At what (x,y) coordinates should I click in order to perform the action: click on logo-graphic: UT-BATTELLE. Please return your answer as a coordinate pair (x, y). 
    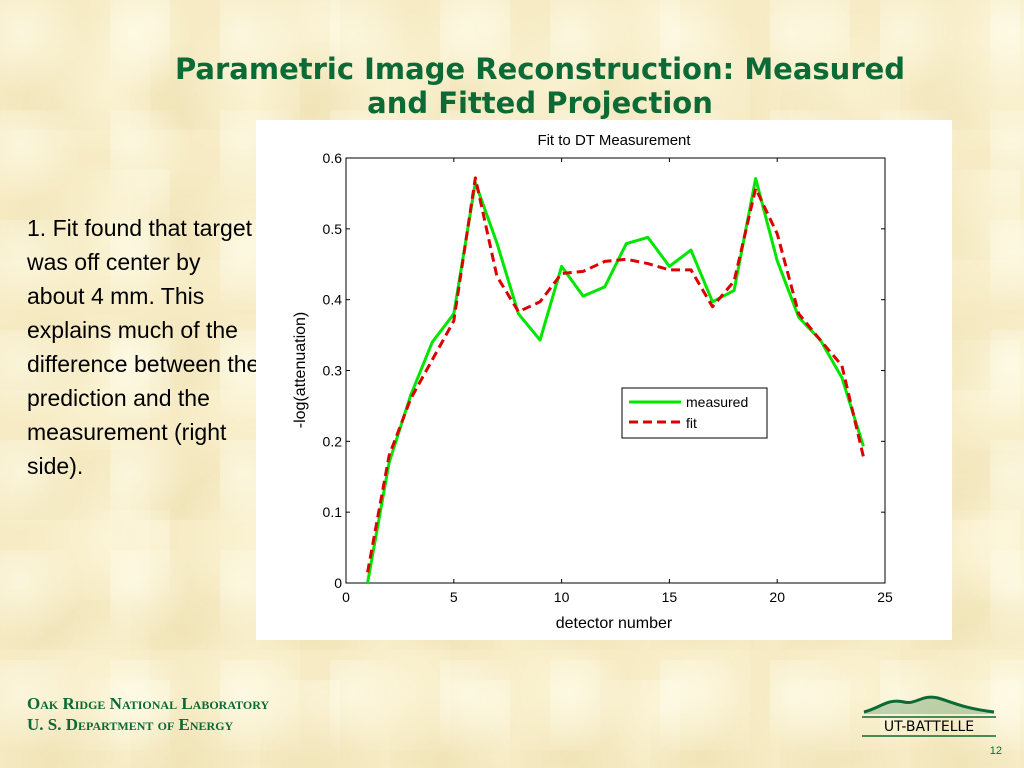
    Looking at the image, I should click on (929, 716).